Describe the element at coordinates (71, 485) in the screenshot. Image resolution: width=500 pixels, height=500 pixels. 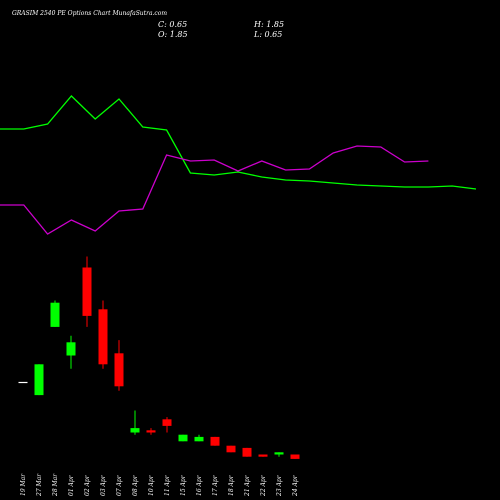
I see `x-tick-label: 01 Apr` at that location.